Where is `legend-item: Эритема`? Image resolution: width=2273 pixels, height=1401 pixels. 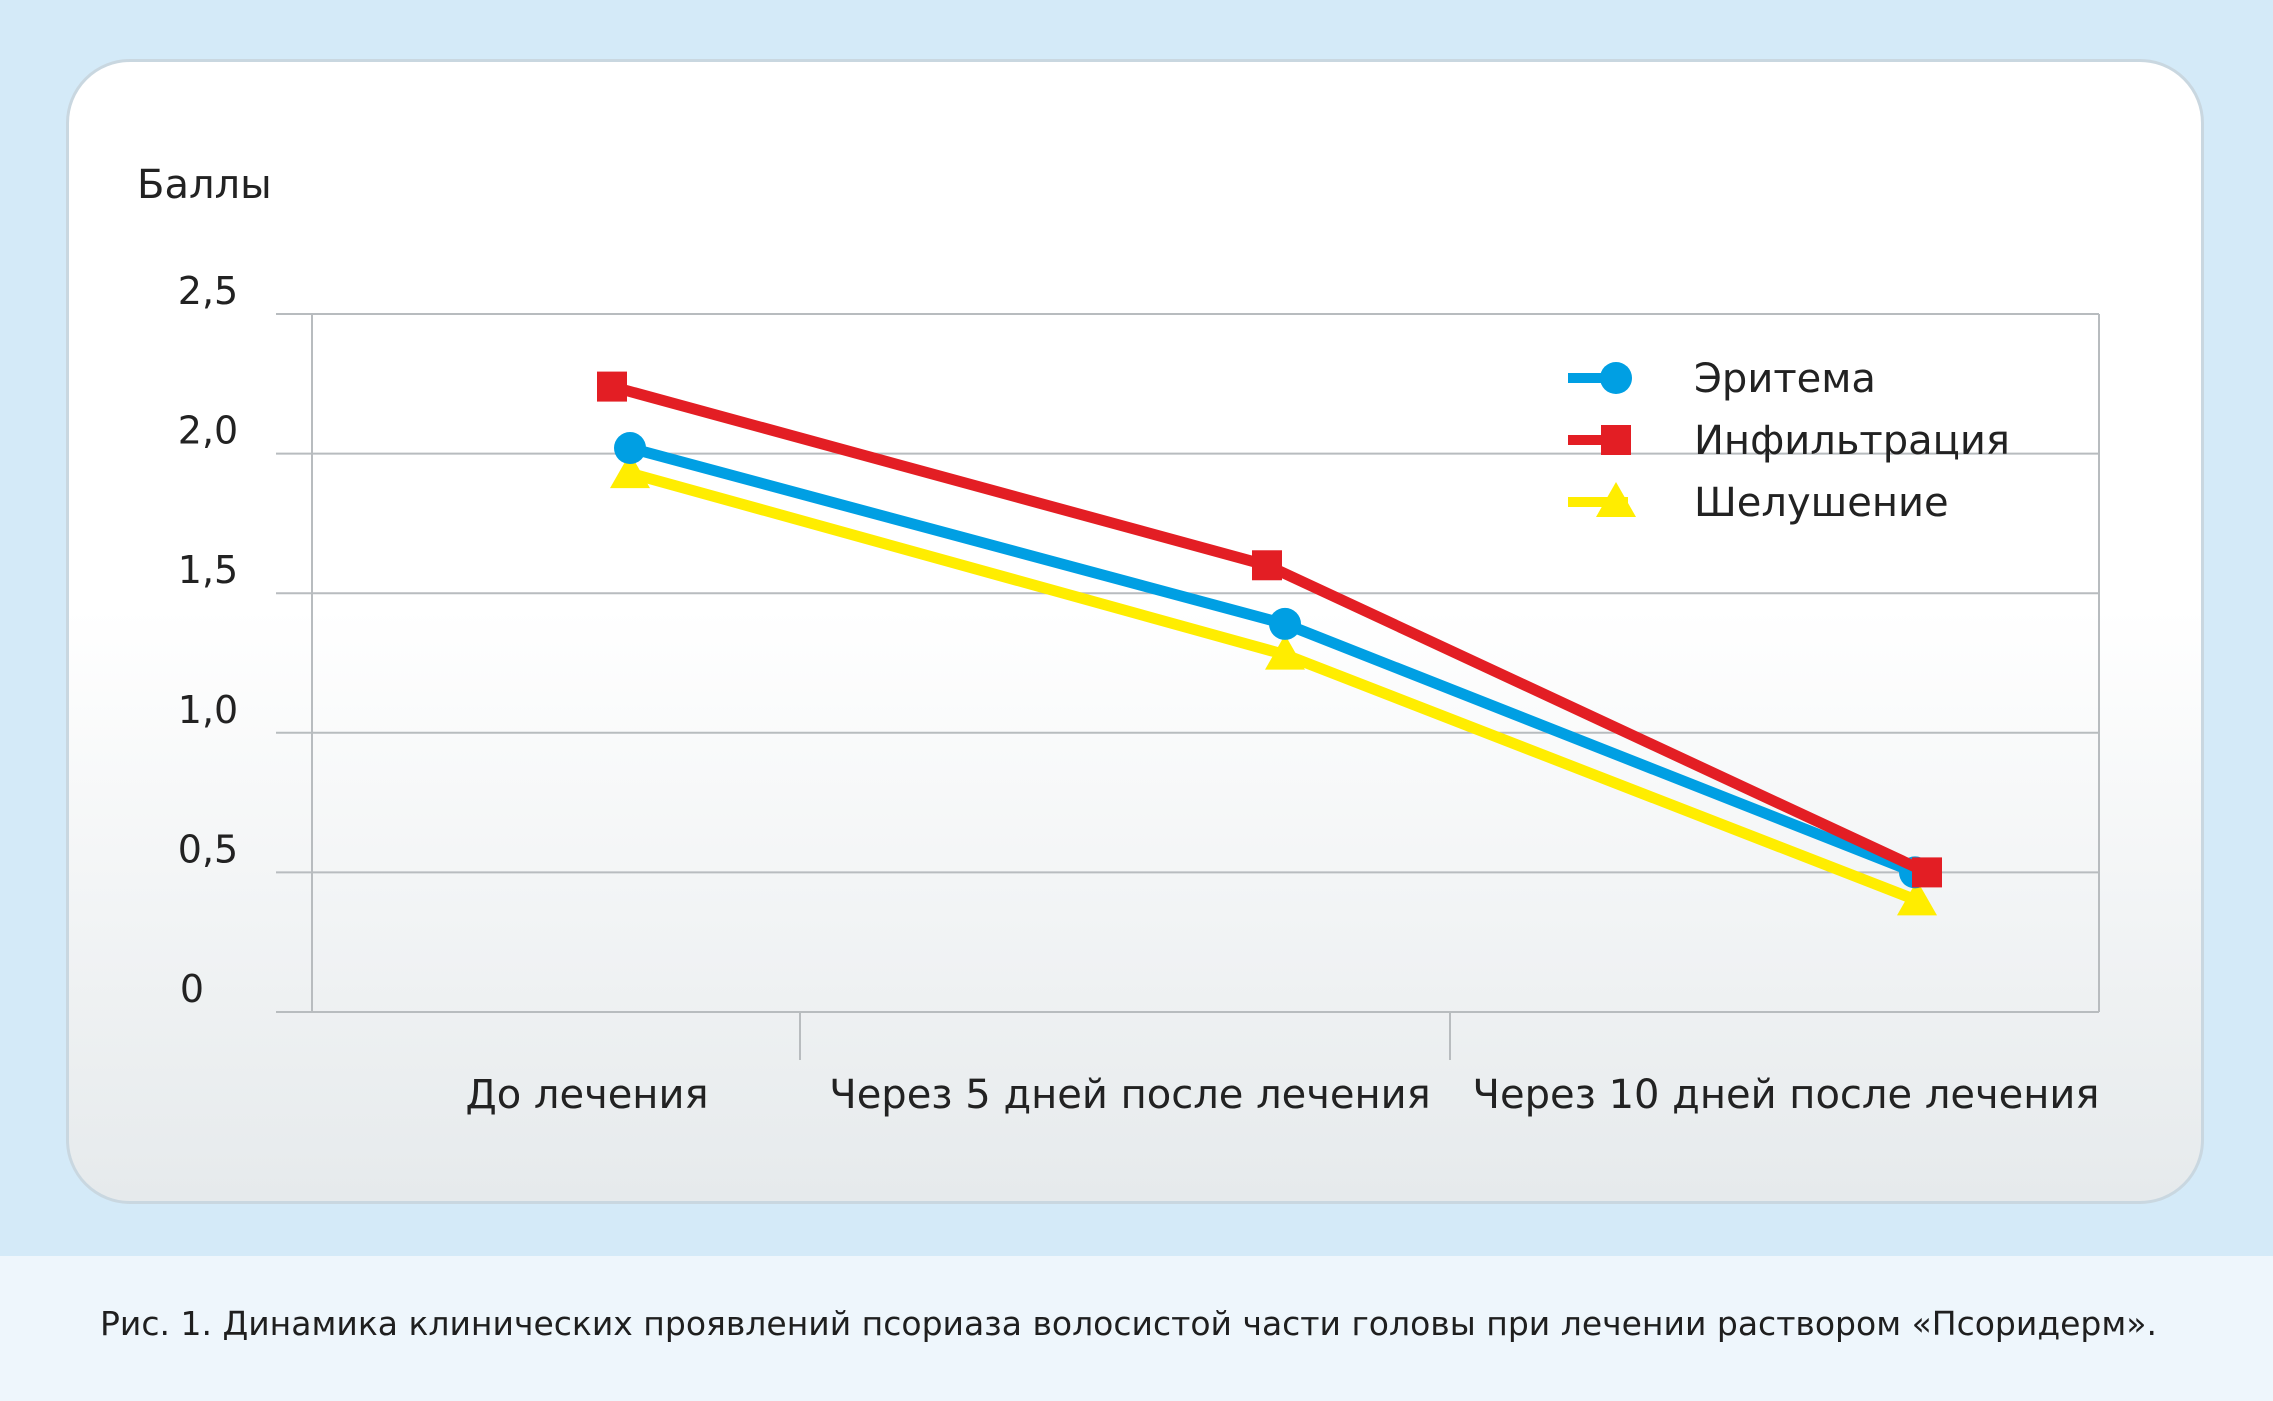 legend-item: Эритема is located at coordinates (1722, 379).